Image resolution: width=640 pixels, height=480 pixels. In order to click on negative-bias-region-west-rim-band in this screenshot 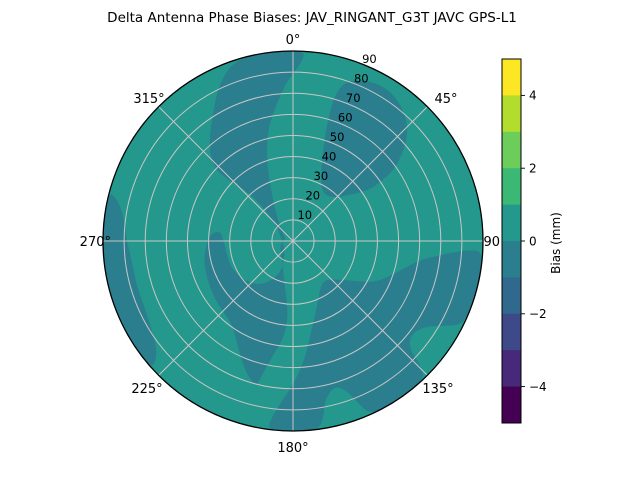, I will do `click(130, 280)`.